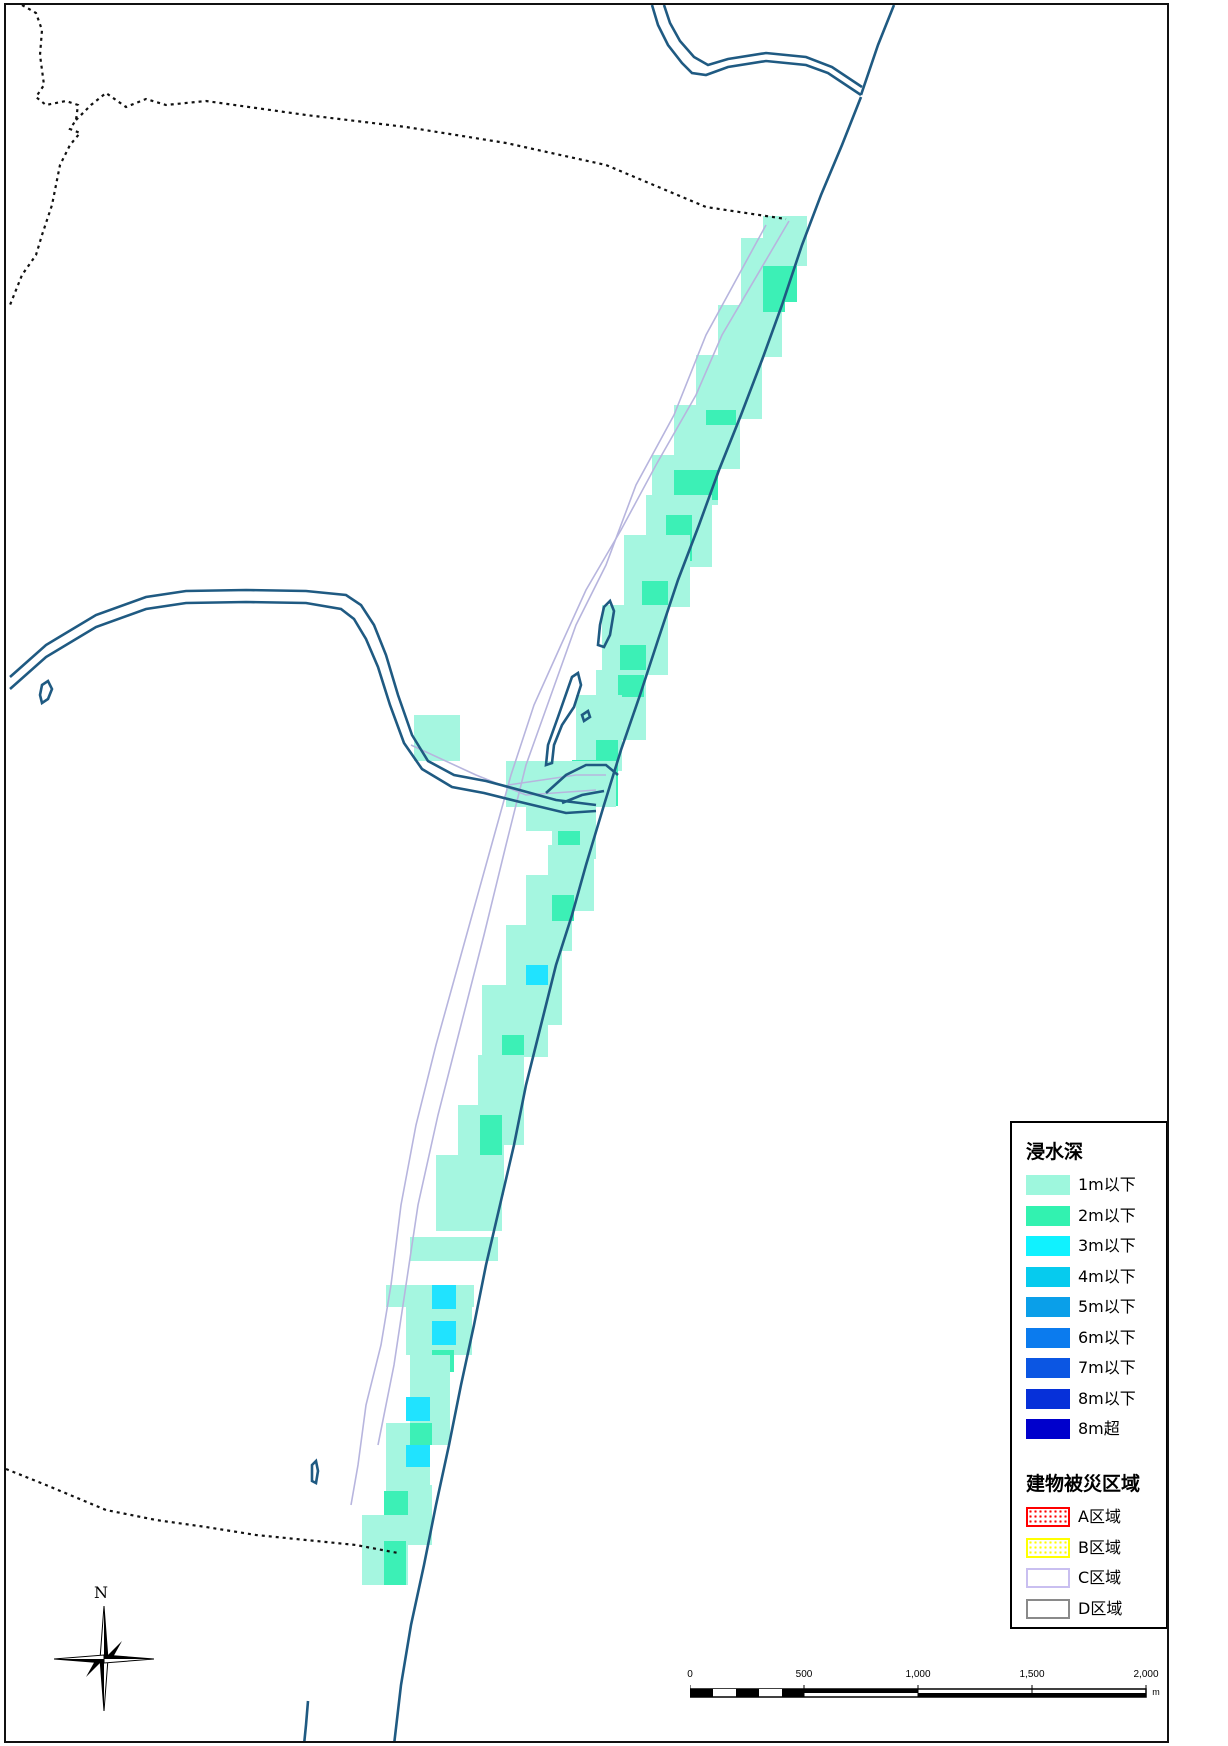  I want to click on legend-building-title: 建物被災区域, so click(1083, 1484).